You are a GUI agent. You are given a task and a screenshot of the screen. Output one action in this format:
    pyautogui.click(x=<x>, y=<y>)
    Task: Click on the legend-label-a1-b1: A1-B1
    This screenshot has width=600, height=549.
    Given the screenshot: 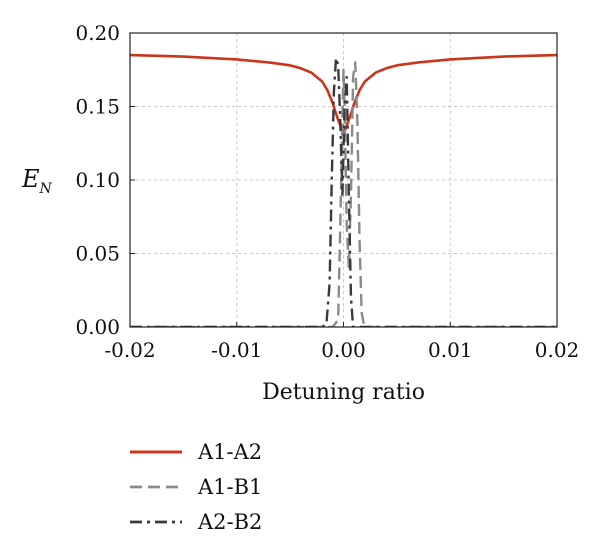 What is the action you would take?
    pyautogui.click(x=229, y=487)
    